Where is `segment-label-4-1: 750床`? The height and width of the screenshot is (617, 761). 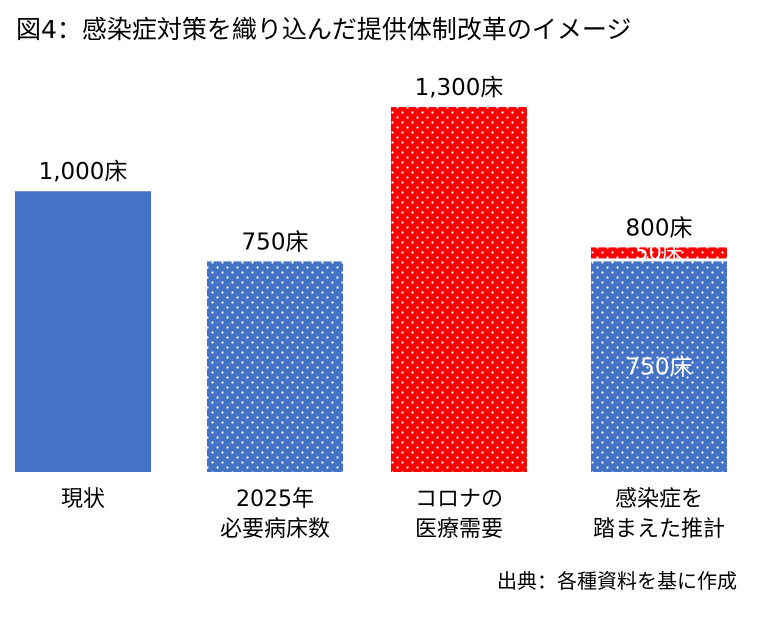
segment-label-4-1: 750床 is located at coordinates (659, 368).